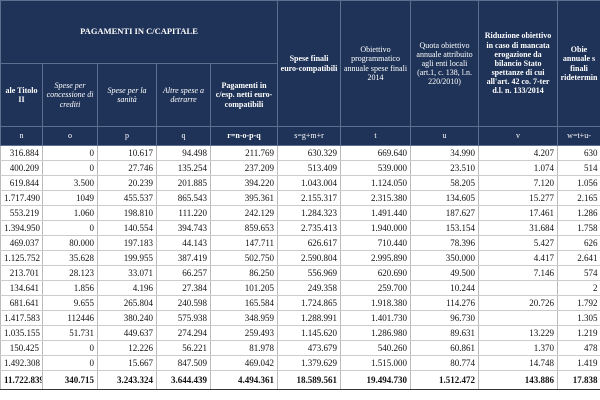  Describe the element at coordinates (183, 198) in the screenshot. I see `cell: 865.543` at that location.